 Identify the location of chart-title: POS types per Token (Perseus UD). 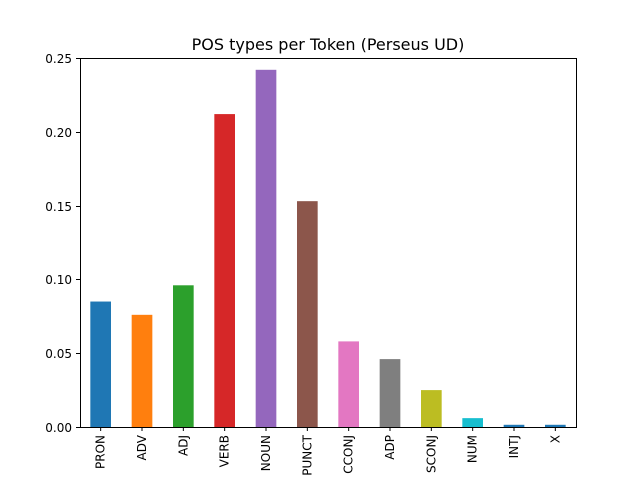
(328, 44).